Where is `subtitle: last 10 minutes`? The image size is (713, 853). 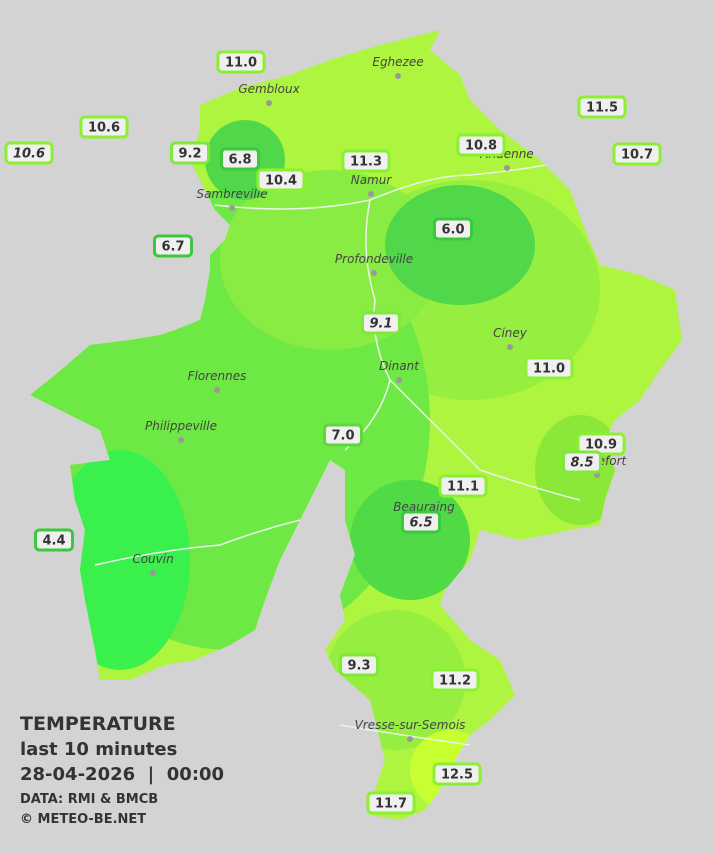 subtitle: last 10 minutes is located at coordinates (98, 749).